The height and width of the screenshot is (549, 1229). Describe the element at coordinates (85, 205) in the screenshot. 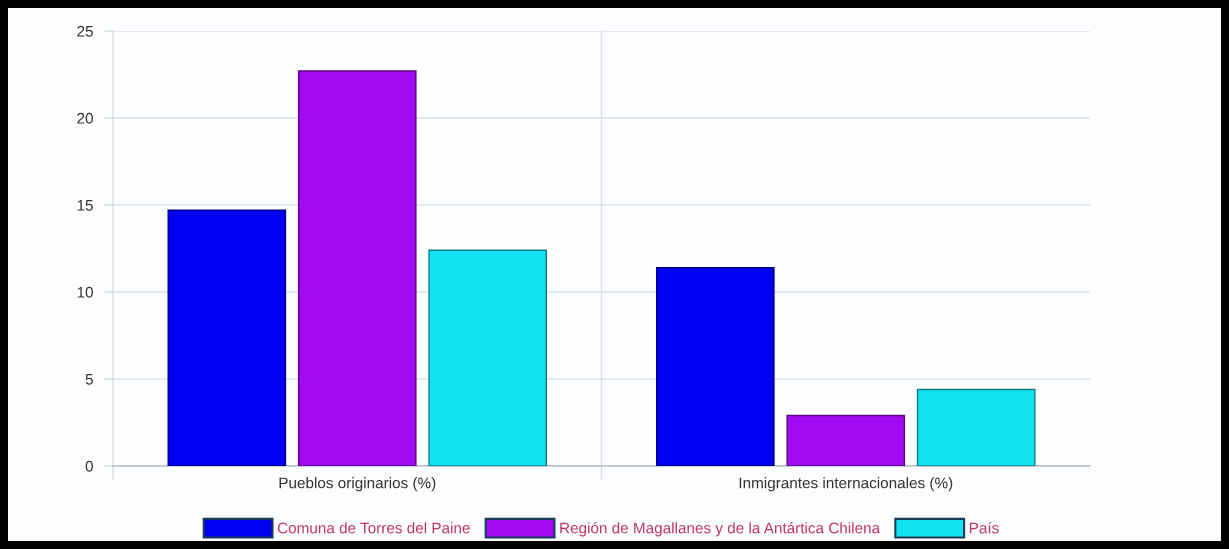

I see `y-tick-label: 15` at that location.